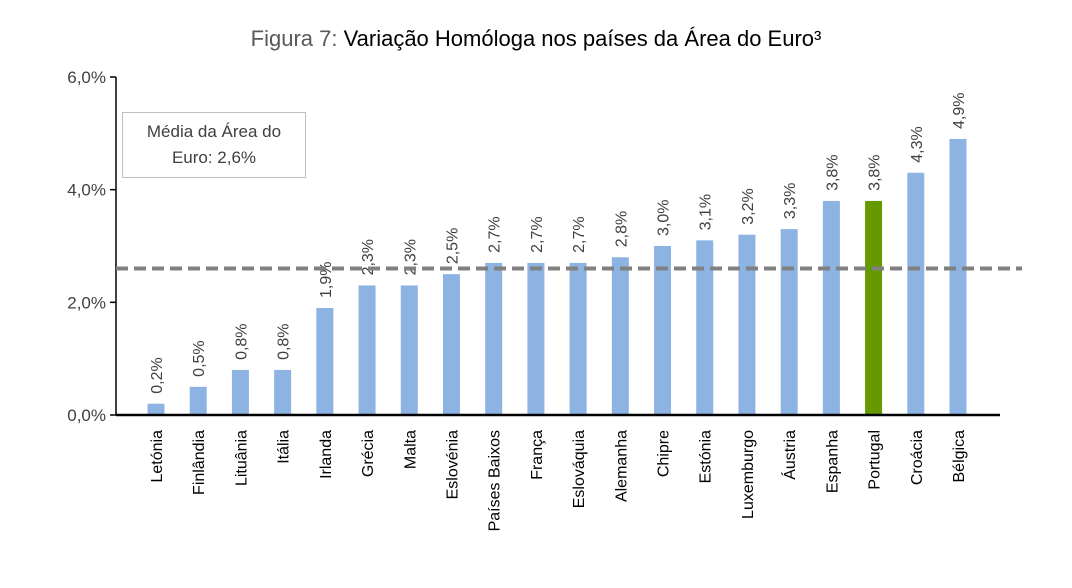 This screenshot has height=588, width=1072. I want to click on data-label: 2,5%, so click(452, 246).